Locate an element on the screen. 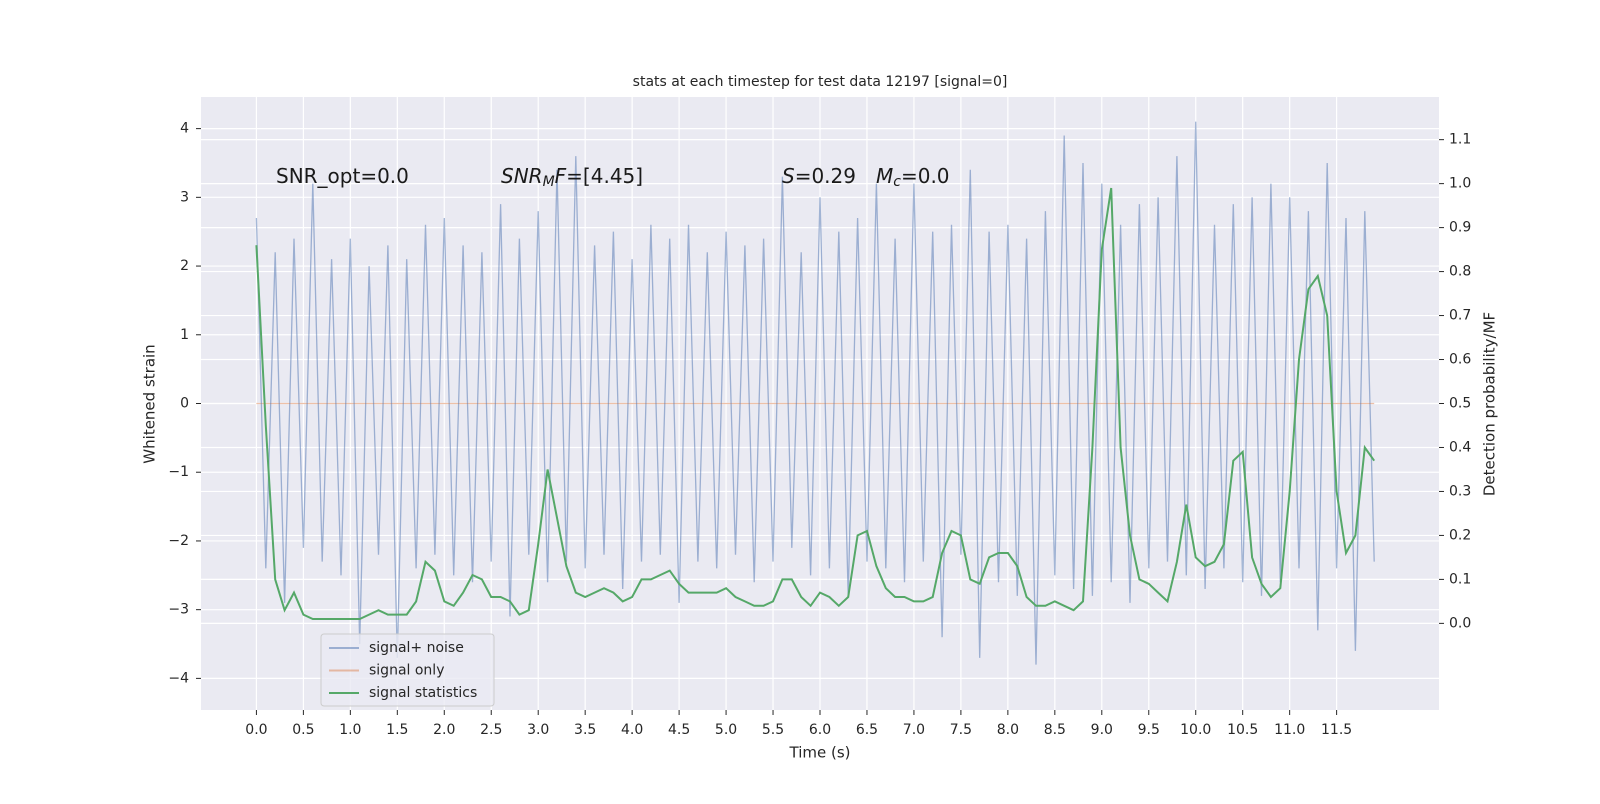 This screenshot has height=804, width=1600. annotation-part: c is located at coordinates (897, 182).